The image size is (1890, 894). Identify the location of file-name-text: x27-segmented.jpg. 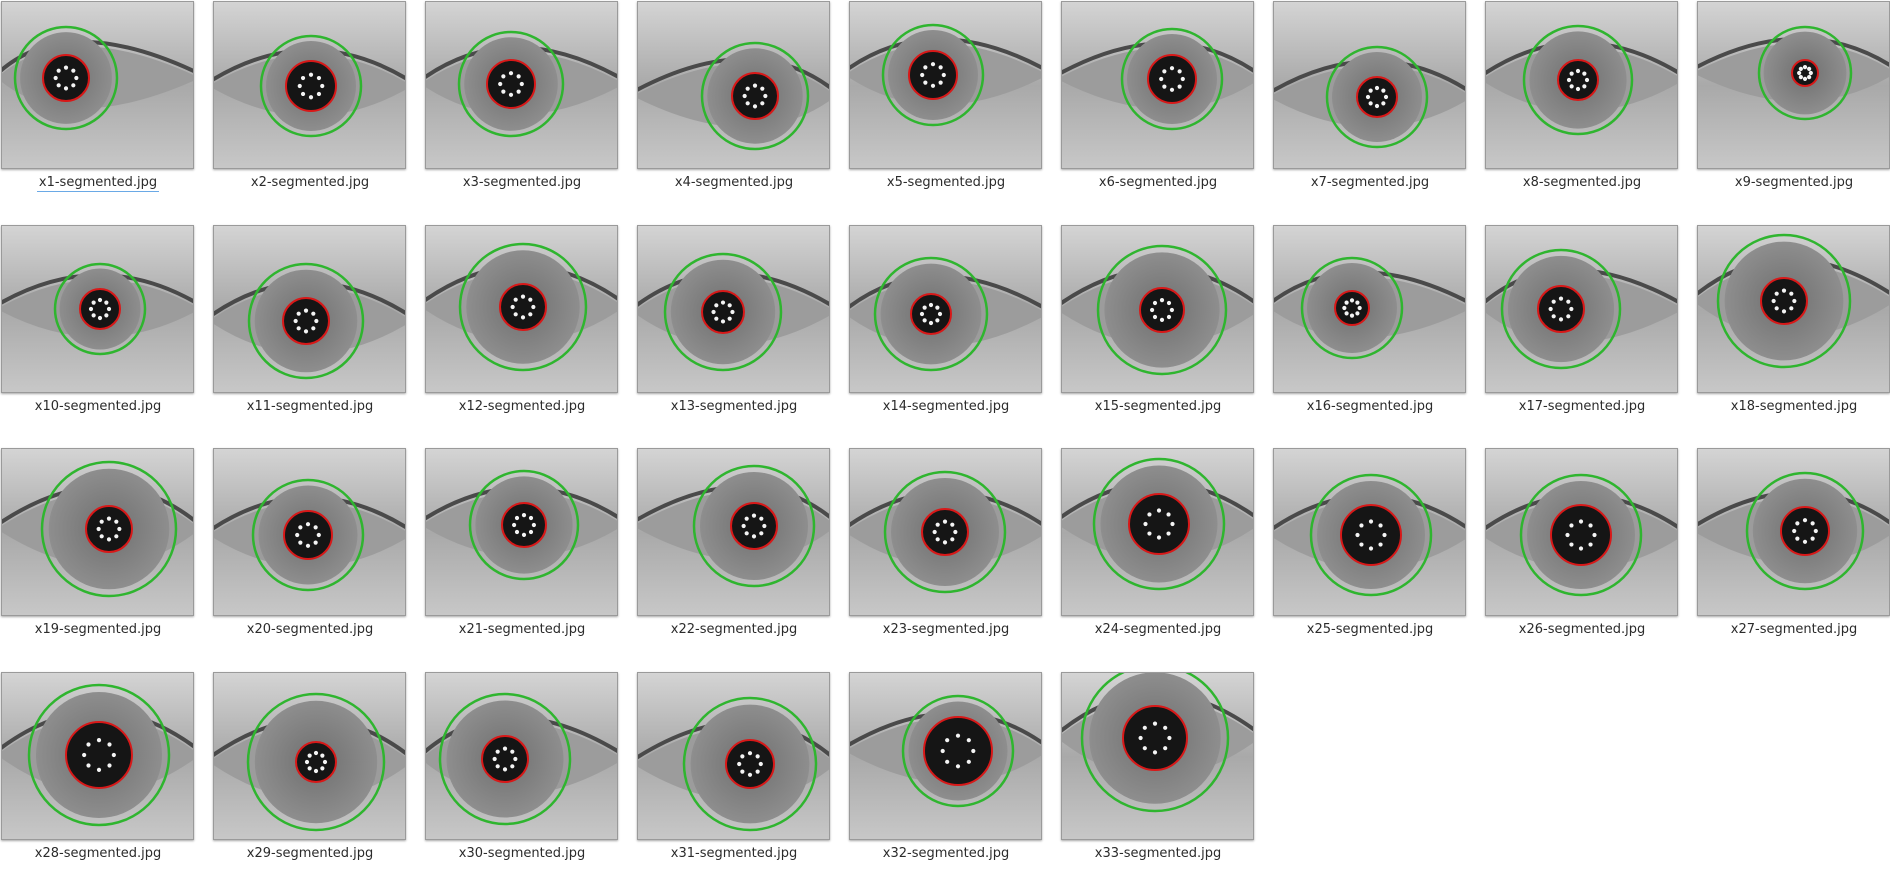
(1794, 629).